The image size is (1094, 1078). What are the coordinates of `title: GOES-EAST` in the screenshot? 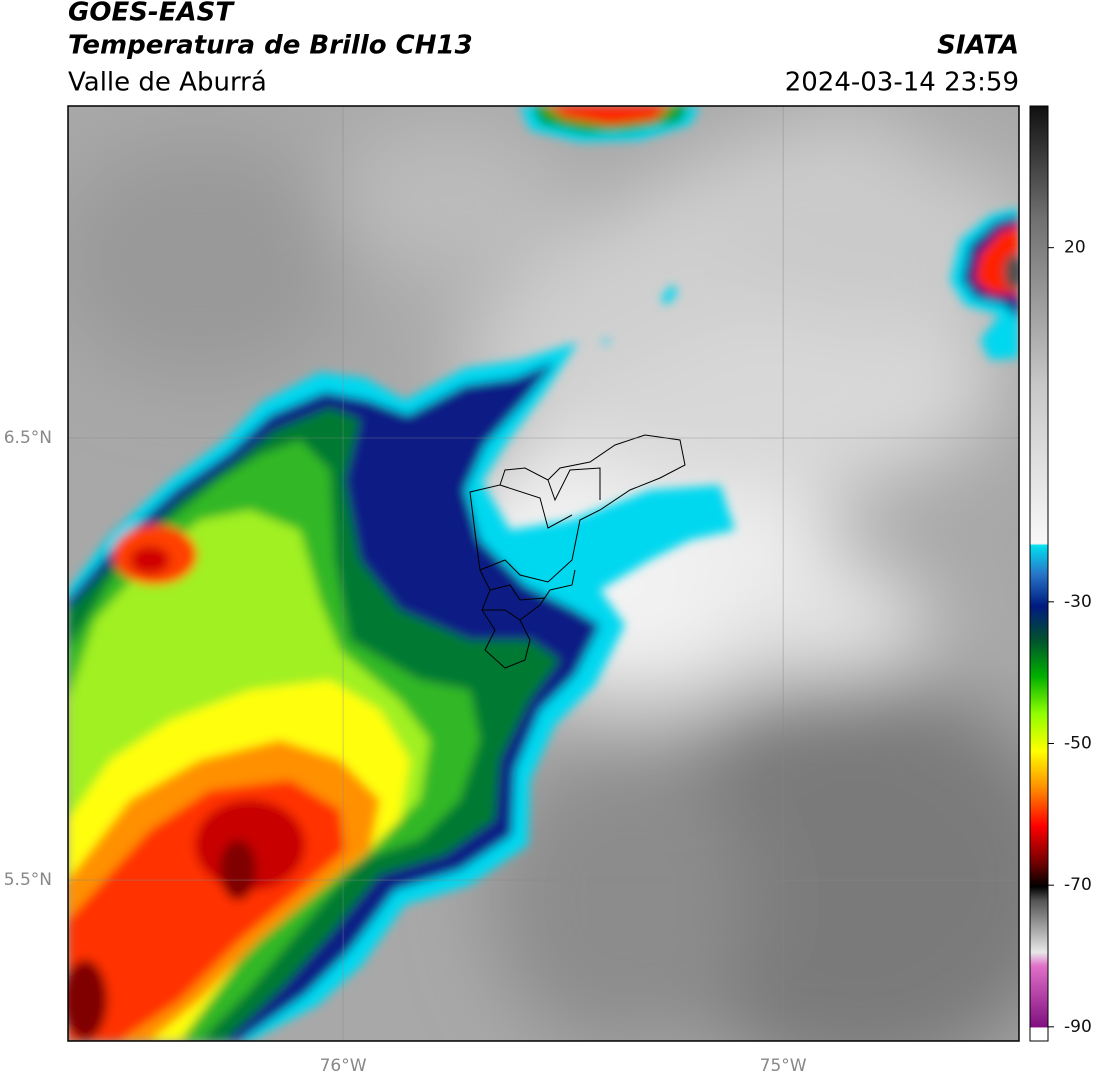 It's located at (151, 14).